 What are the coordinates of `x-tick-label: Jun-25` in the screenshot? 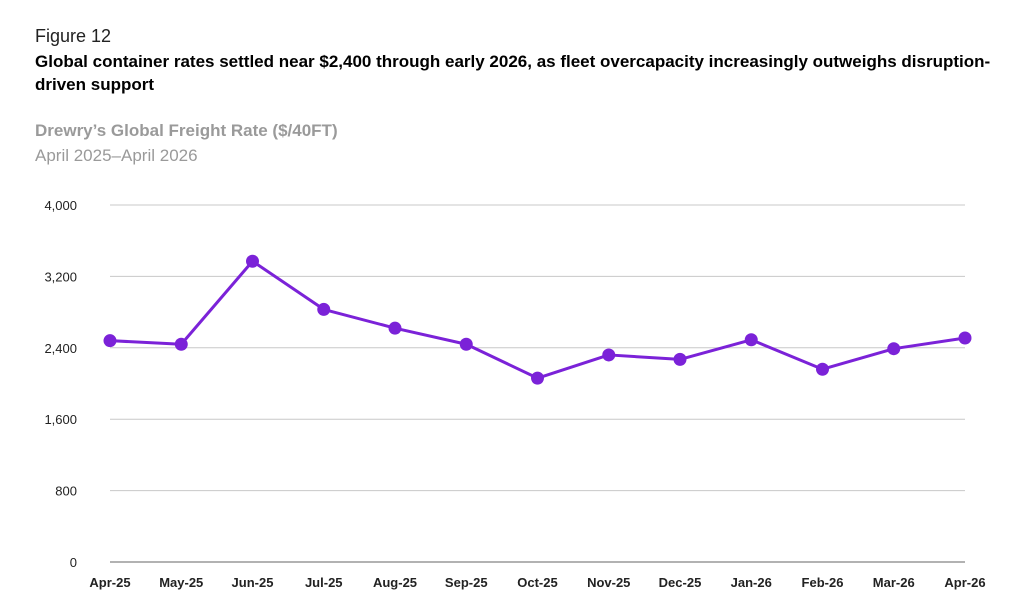 It's located at (253, 582).